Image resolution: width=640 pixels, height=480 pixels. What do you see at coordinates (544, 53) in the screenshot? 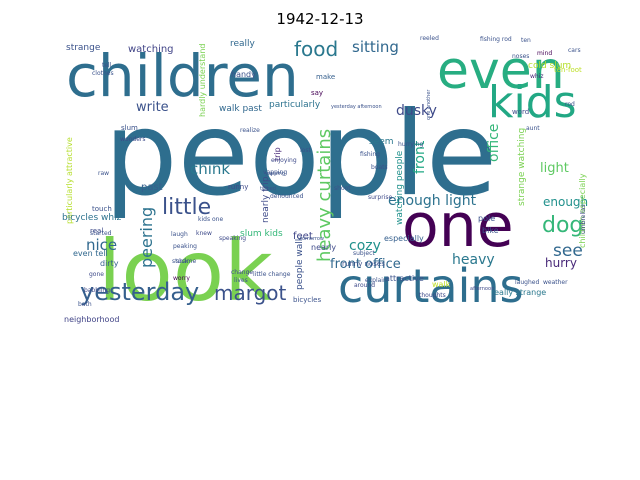
I see `cloud-word-mind: mind` at bounding box center [544, 53].